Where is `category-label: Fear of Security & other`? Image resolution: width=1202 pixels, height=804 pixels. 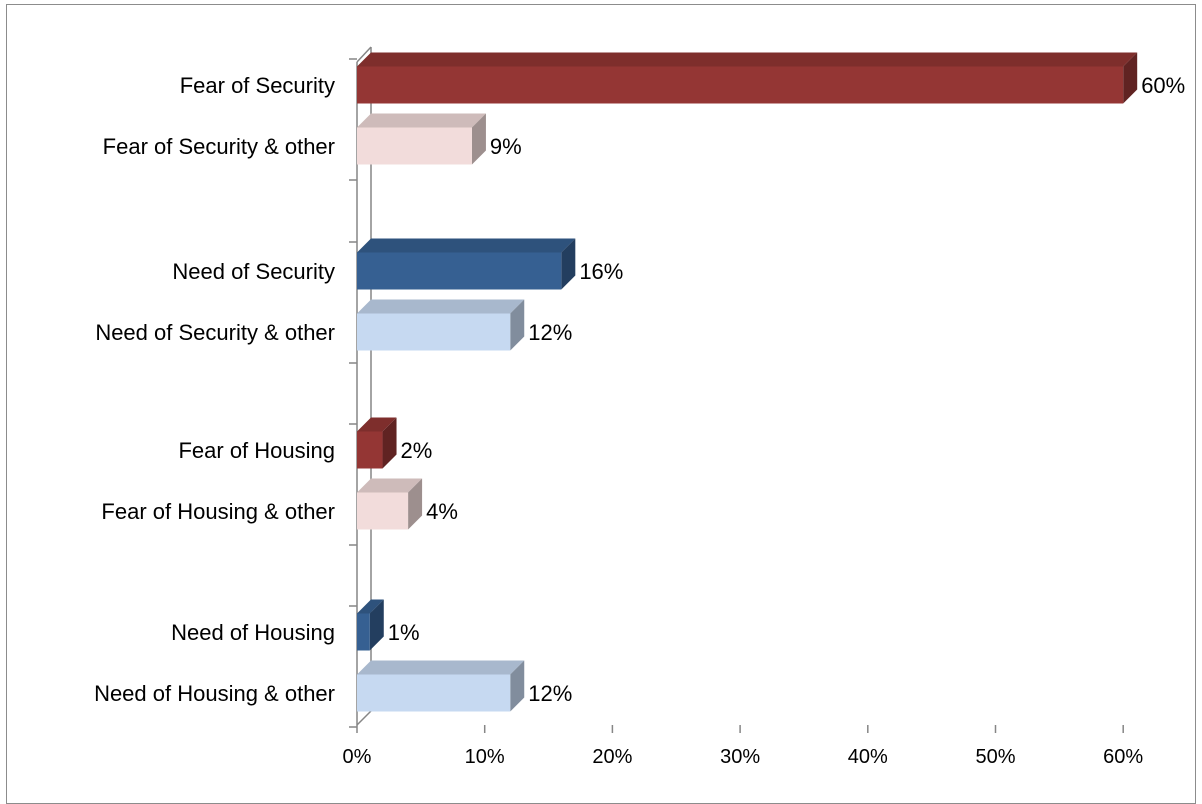
category-label: Fear of Security & other is located at coordinates (219, 146).